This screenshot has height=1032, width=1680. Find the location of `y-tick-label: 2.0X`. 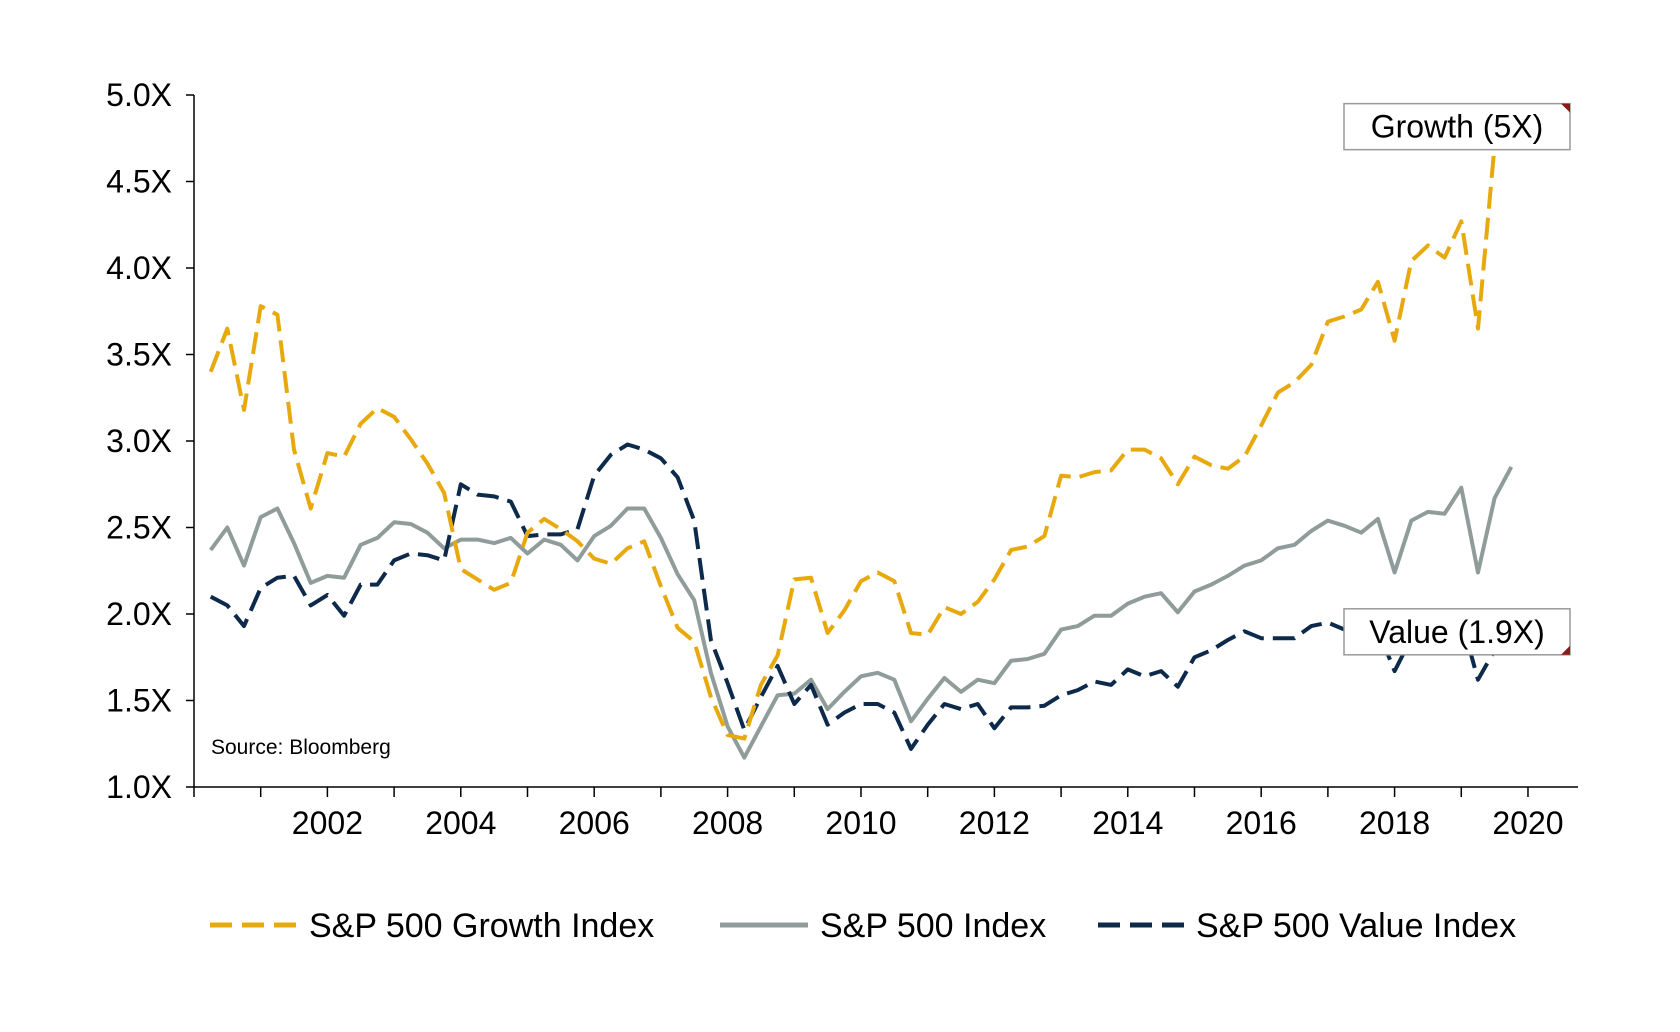

y-tick-label: 2.0X is located at coordinates (139, 614).